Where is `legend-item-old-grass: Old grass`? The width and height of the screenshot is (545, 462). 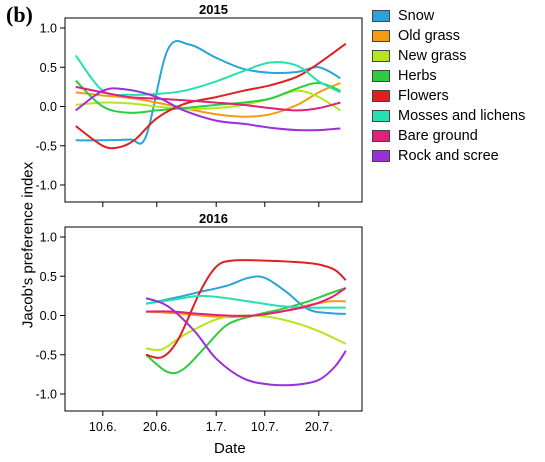
legend-item-old-grass: Old grass is located at coordinates (448, 36).